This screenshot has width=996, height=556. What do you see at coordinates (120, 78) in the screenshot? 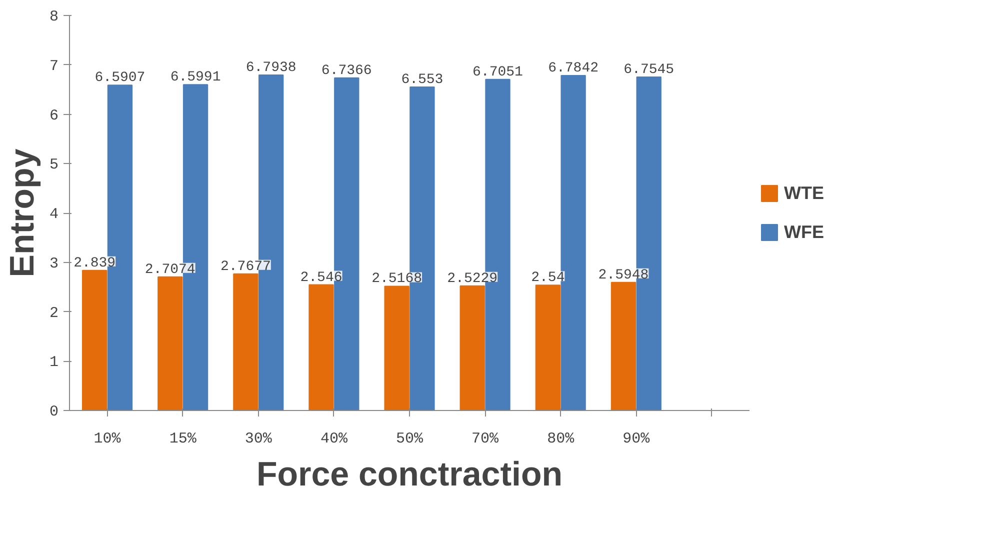
I see `data-label: 6.5907` at bounding box center [120, 78].